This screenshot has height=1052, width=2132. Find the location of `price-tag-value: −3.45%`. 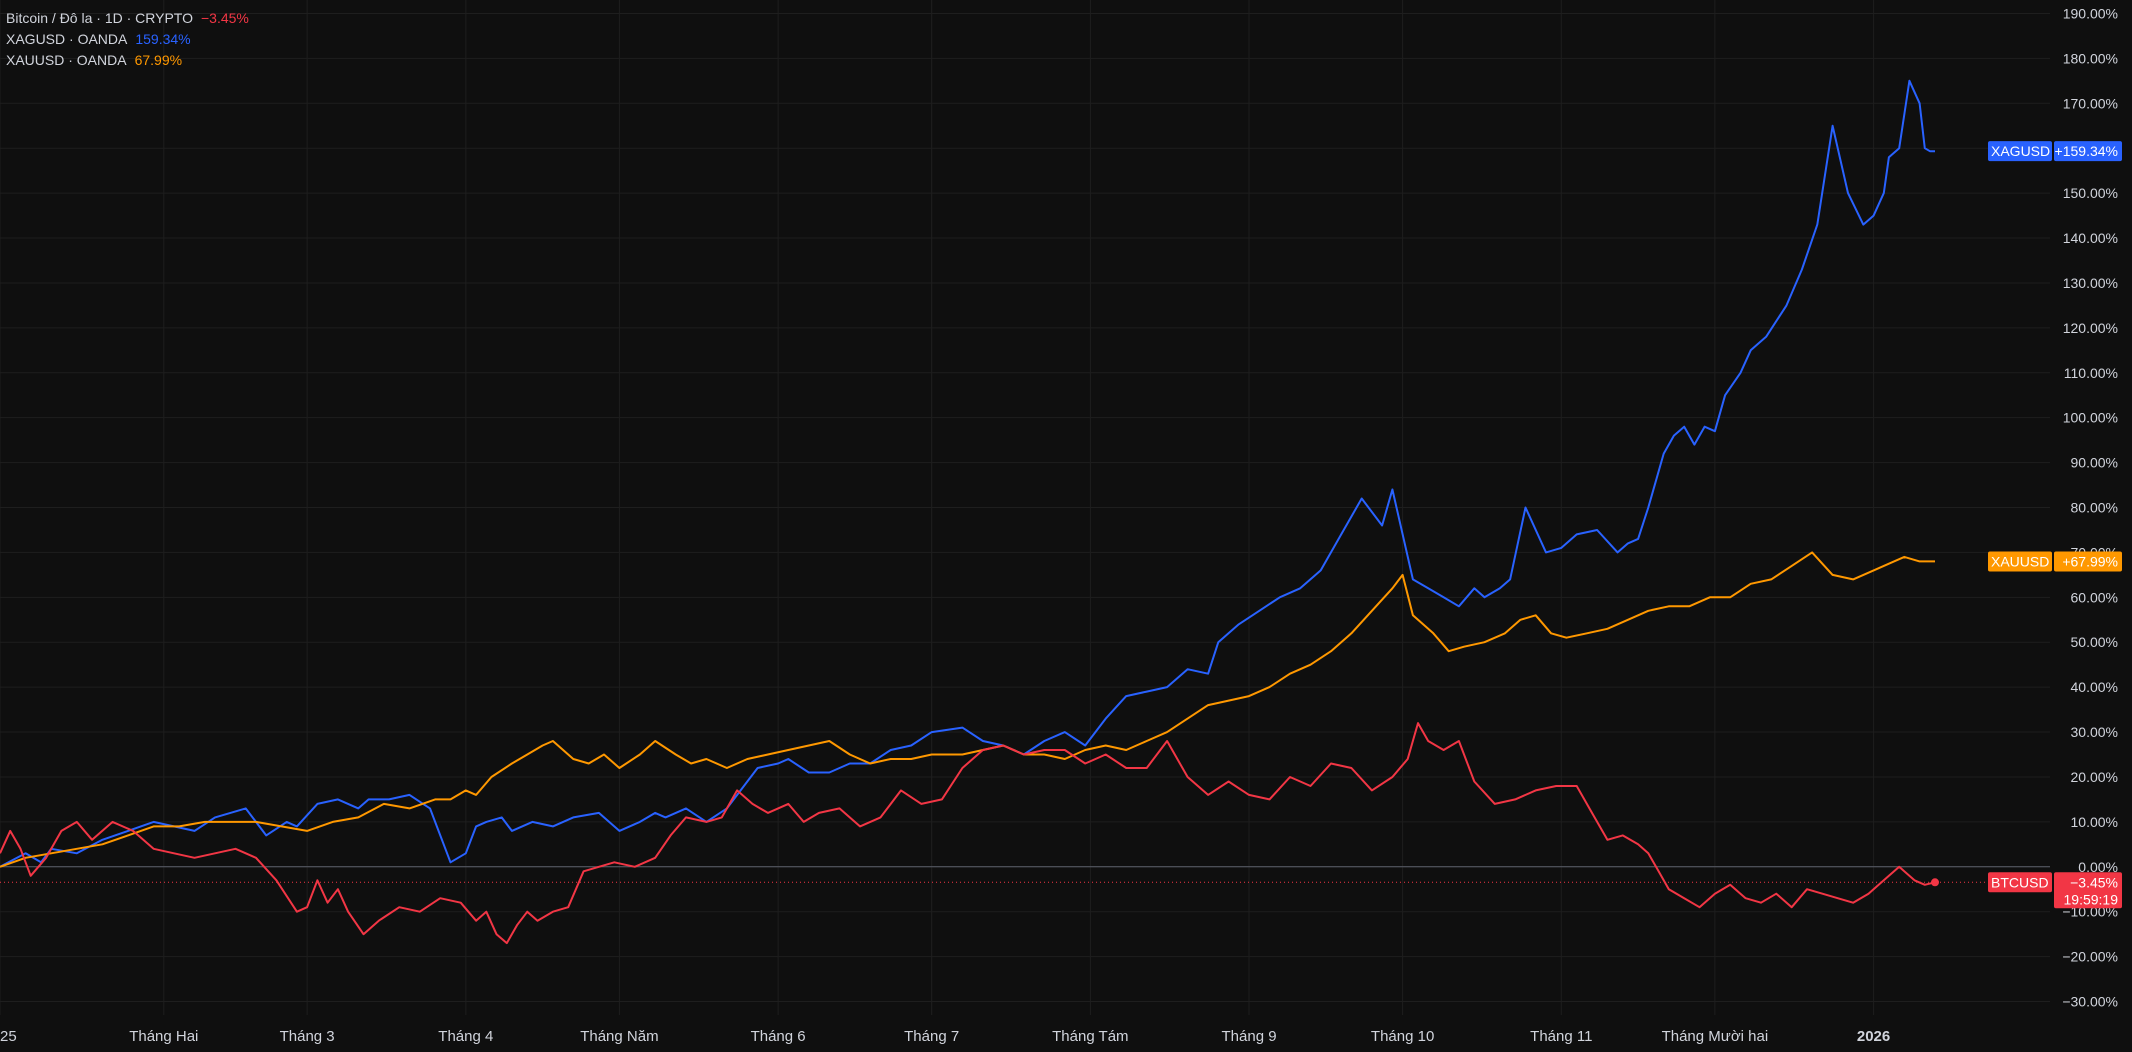

price-tag-value: −3.45% is located at coordinates (2094, 882).